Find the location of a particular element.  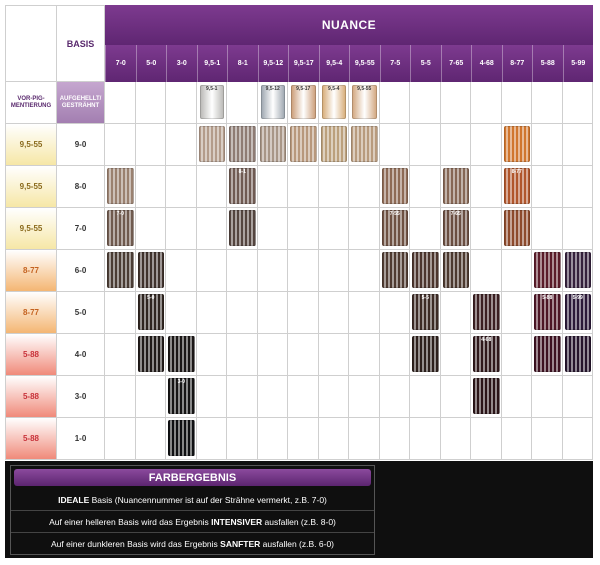

basis-cell: 5-0 is located at coordinates (81, 313).